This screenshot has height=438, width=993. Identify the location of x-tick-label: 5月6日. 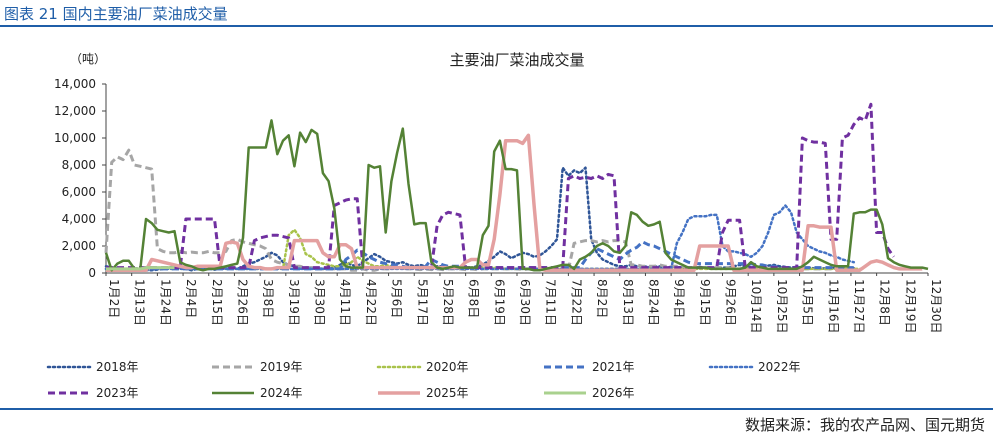
(397, 298).